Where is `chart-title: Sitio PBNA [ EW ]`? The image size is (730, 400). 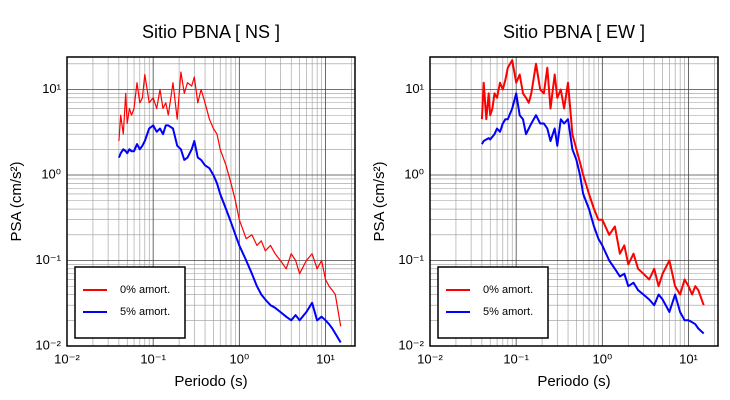 chart-title: Sitio PBNA [ EW ] is located at coordinates (574, 32).